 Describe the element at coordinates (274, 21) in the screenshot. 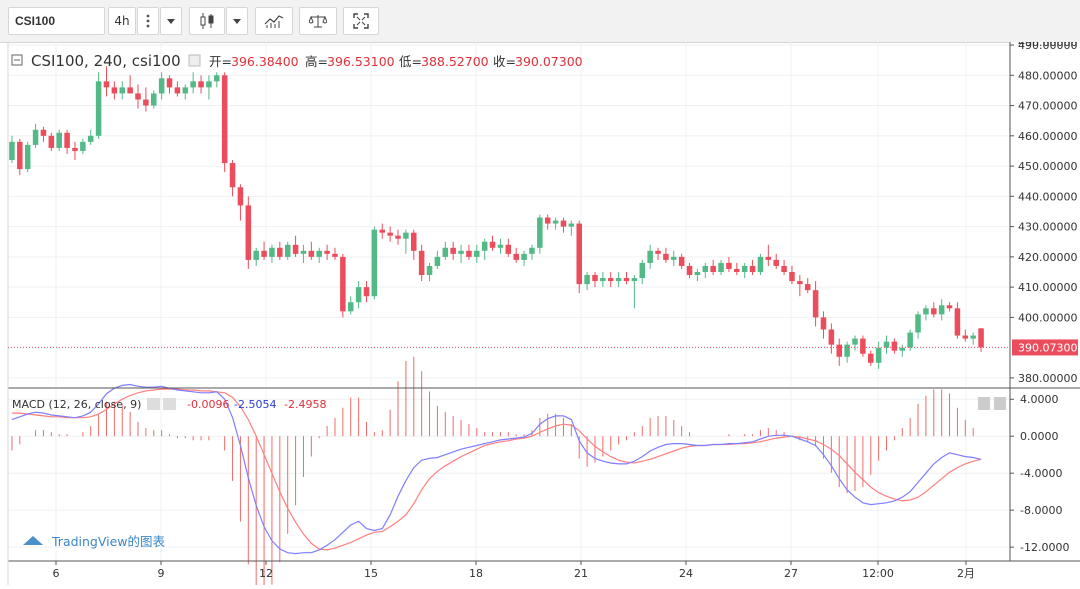

I see `indicators-button` at that location.